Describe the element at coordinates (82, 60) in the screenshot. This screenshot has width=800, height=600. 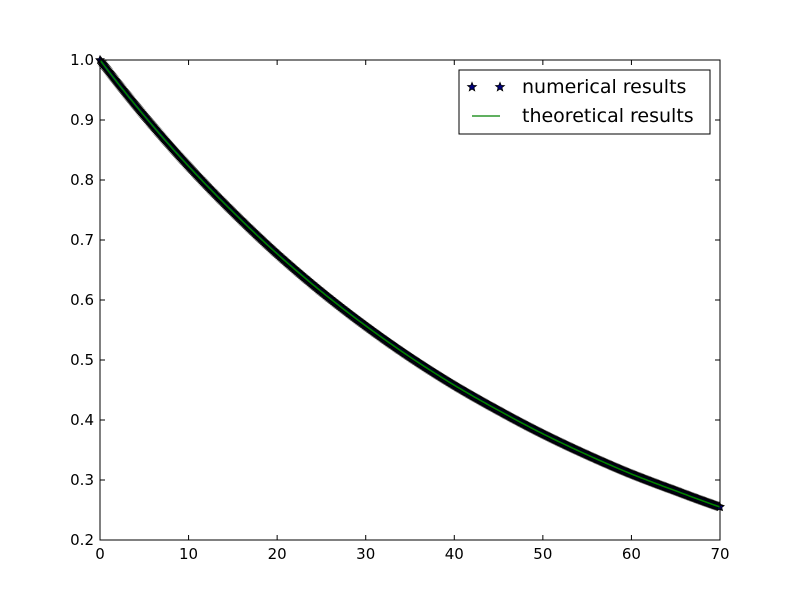
I see `y-tick-label: 1.0` at that location.